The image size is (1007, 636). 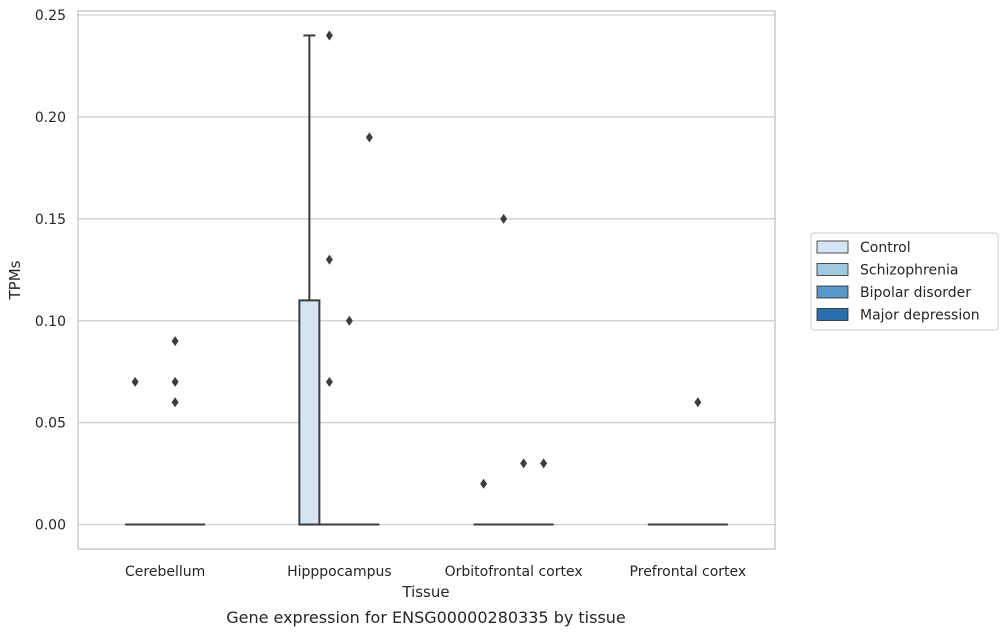 What do you see at coordinates (309, 412) in the screenshot?
I see `box-control` at bounding box center [309, 412].